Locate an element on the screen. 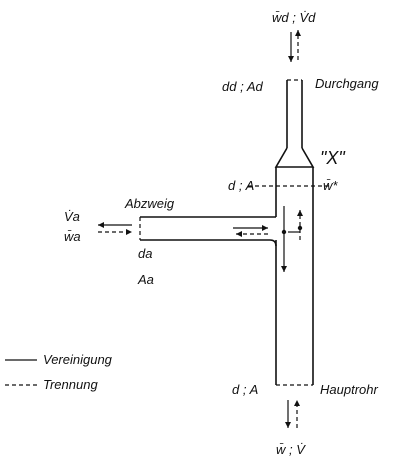  bottom-flow-label: w̄ ; V̇ is located at coordinates (291, 449).